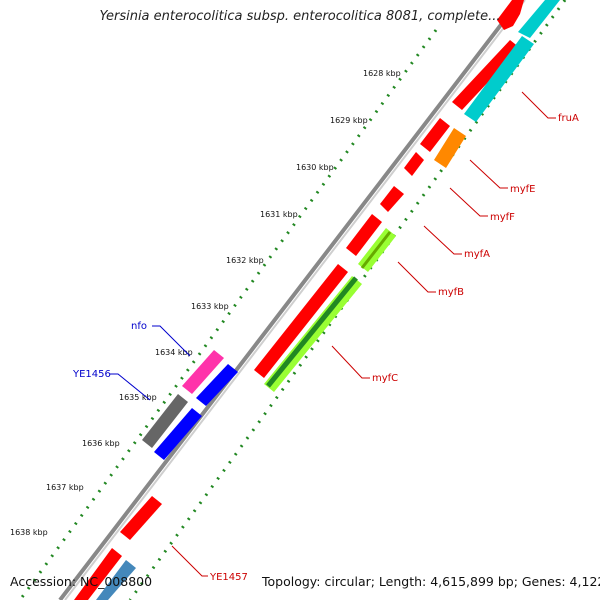 This screenshot has width=600, height=600. I want to click on feature-myfC-stripe, so click(312, 332).